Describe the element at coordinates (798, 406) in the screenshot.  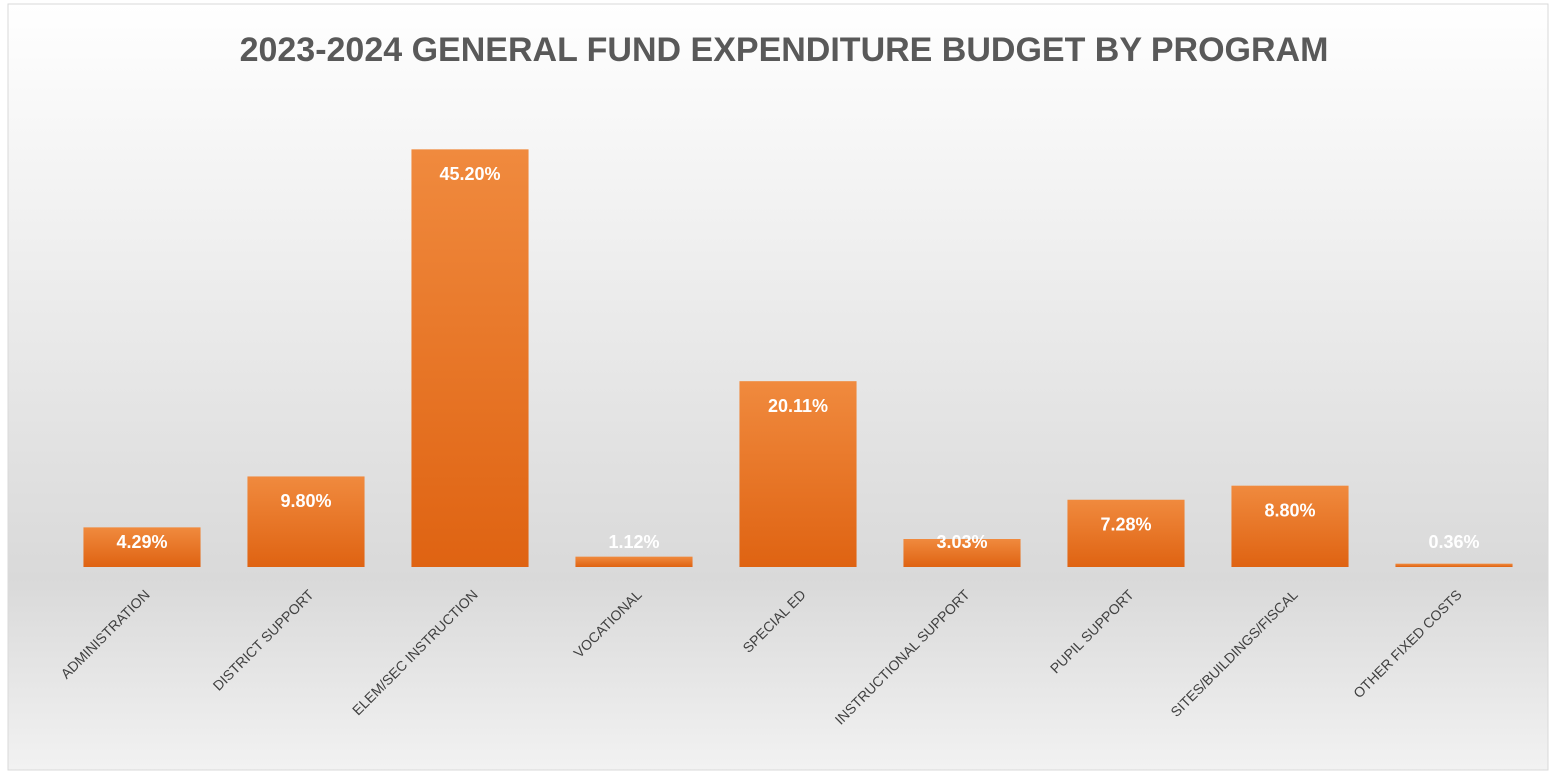
I see `data-label: 20.11%` at that location.